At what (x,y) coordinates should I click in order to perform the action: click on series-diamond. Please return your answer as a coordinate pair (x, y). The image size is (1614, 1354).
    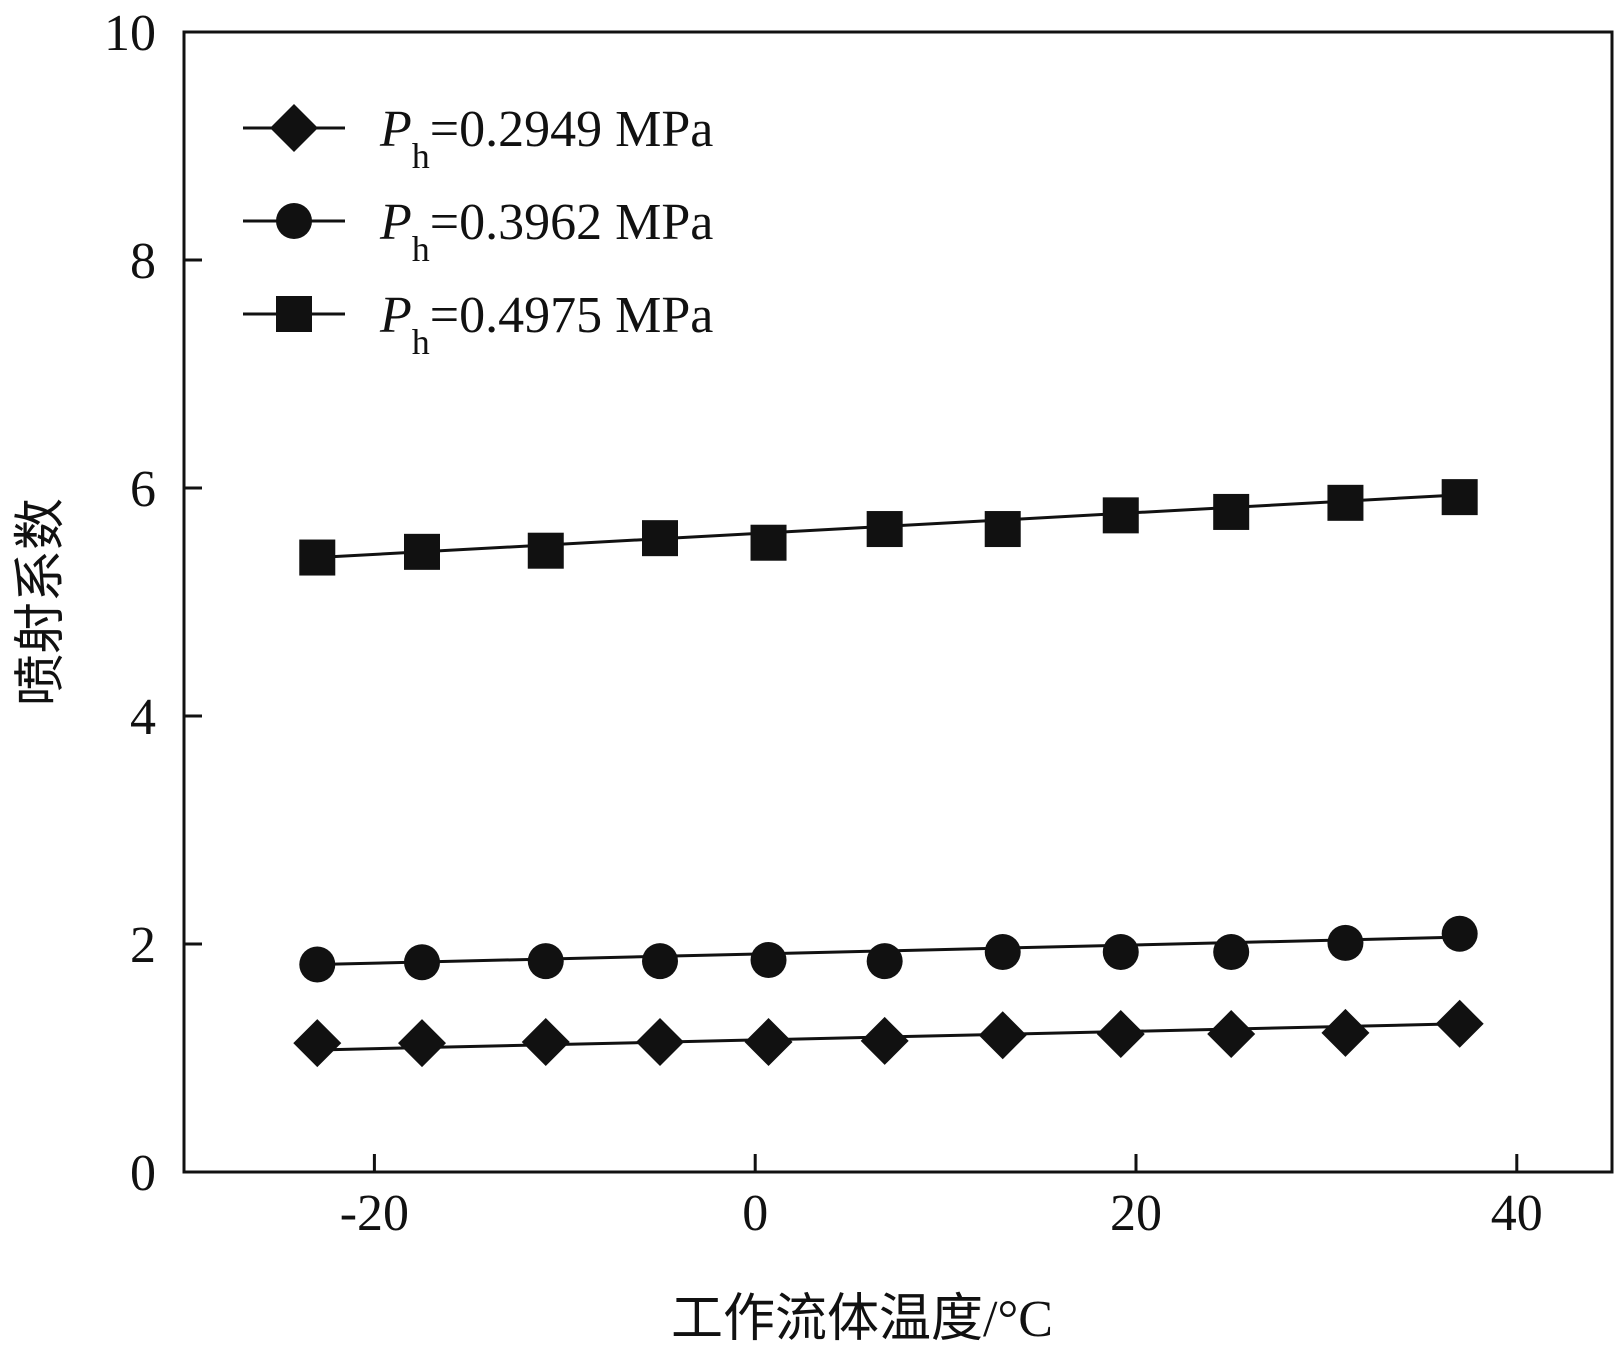
    Looking at the image, I should click on (888, 1033).